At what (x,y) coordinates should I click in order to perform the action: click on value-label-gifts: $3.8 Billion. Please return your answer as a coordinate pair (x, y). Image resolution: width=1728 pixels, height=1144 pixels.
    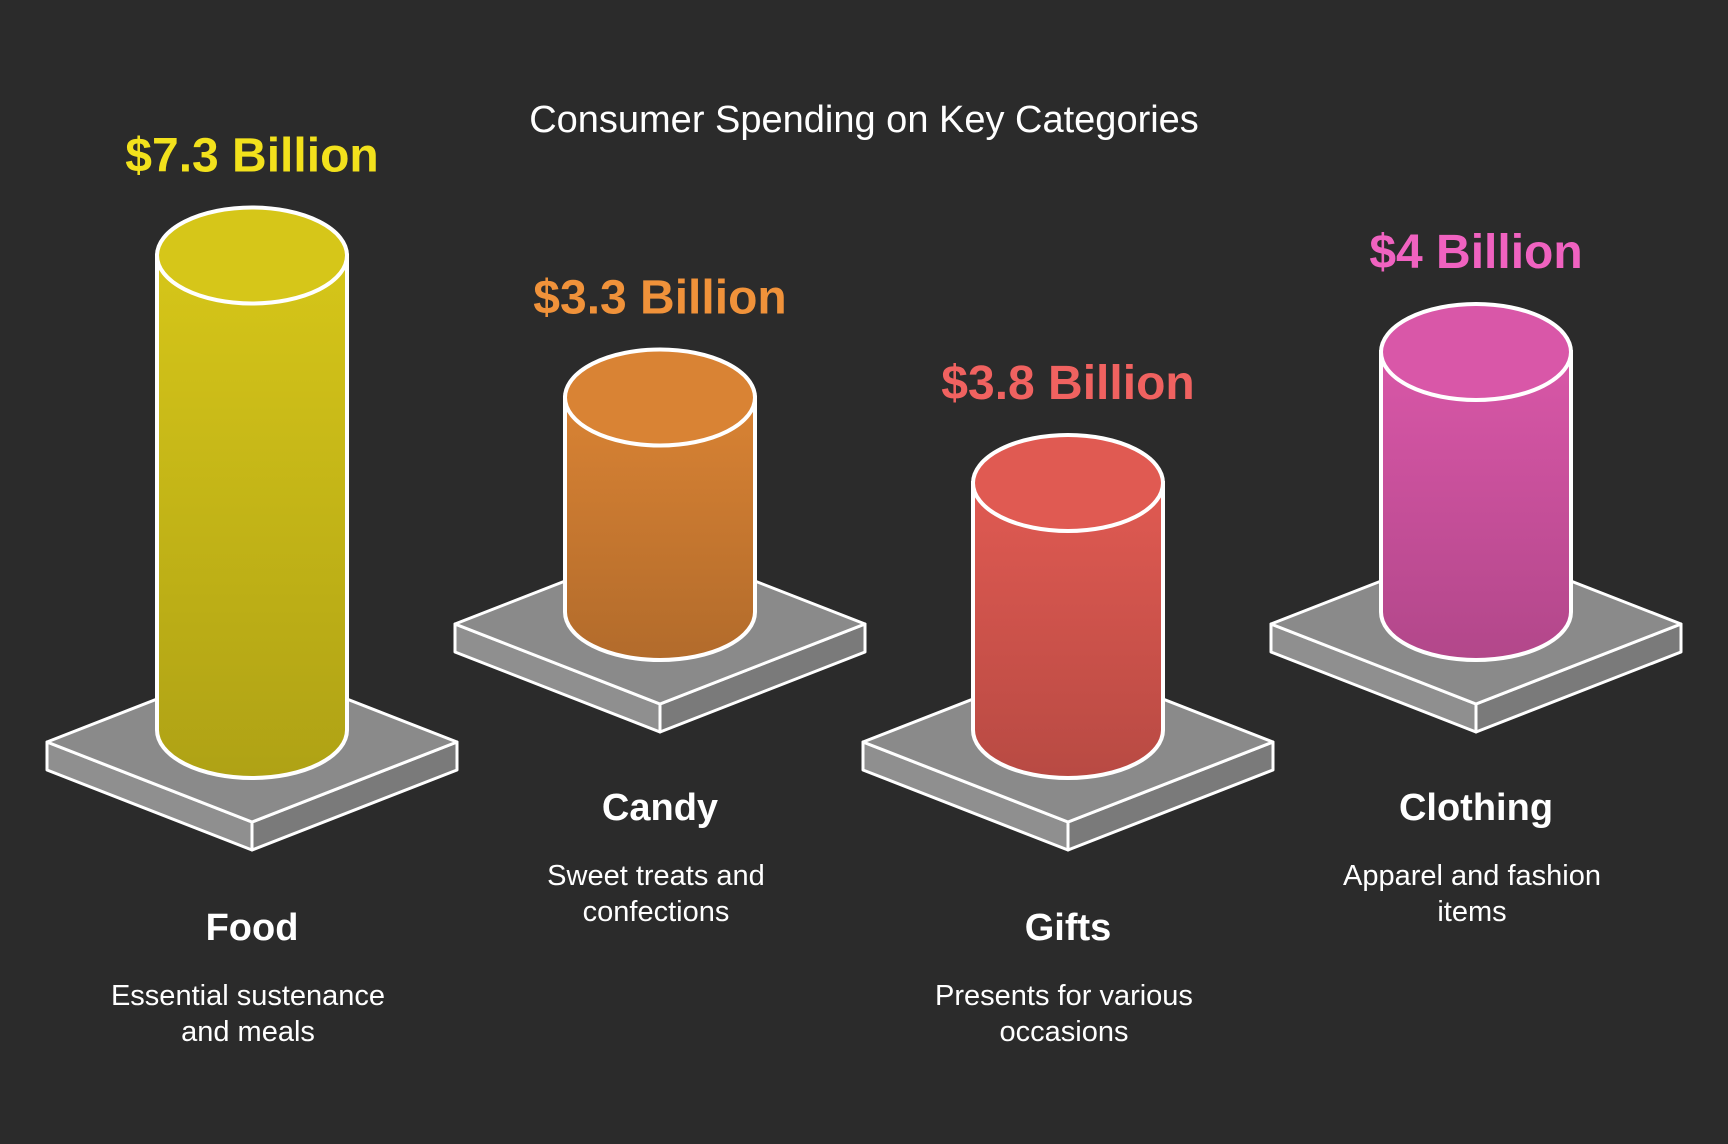
    Looking at the image, I should click on (1067, 383).